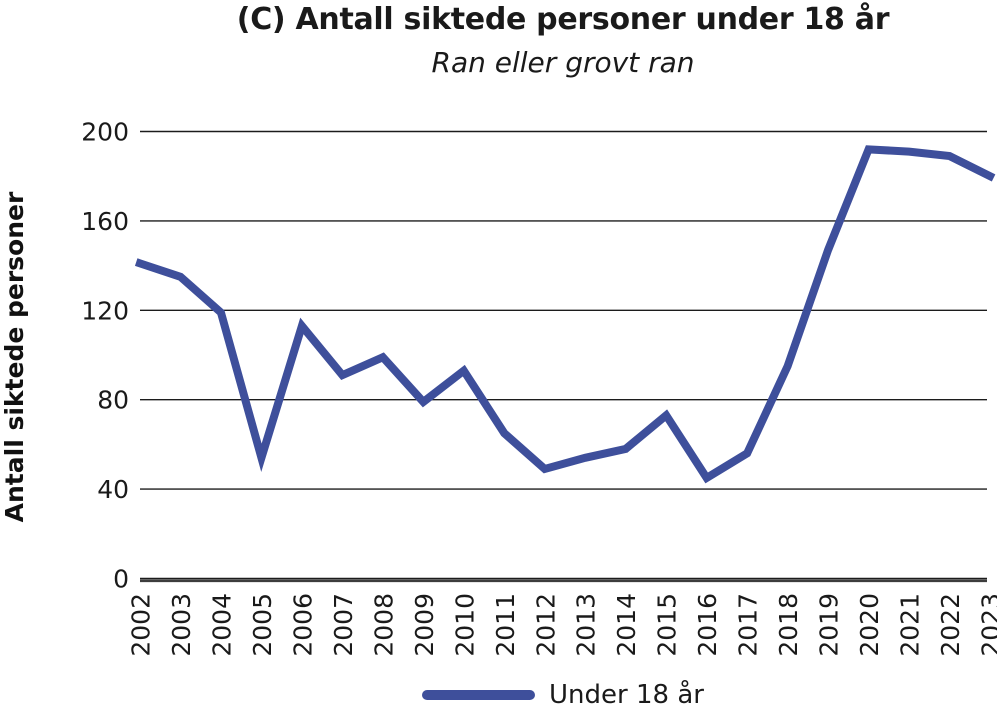 The height and width of the screenshot is (719, 997). I want to click on legend: Under 18 år, so click(563, 695).